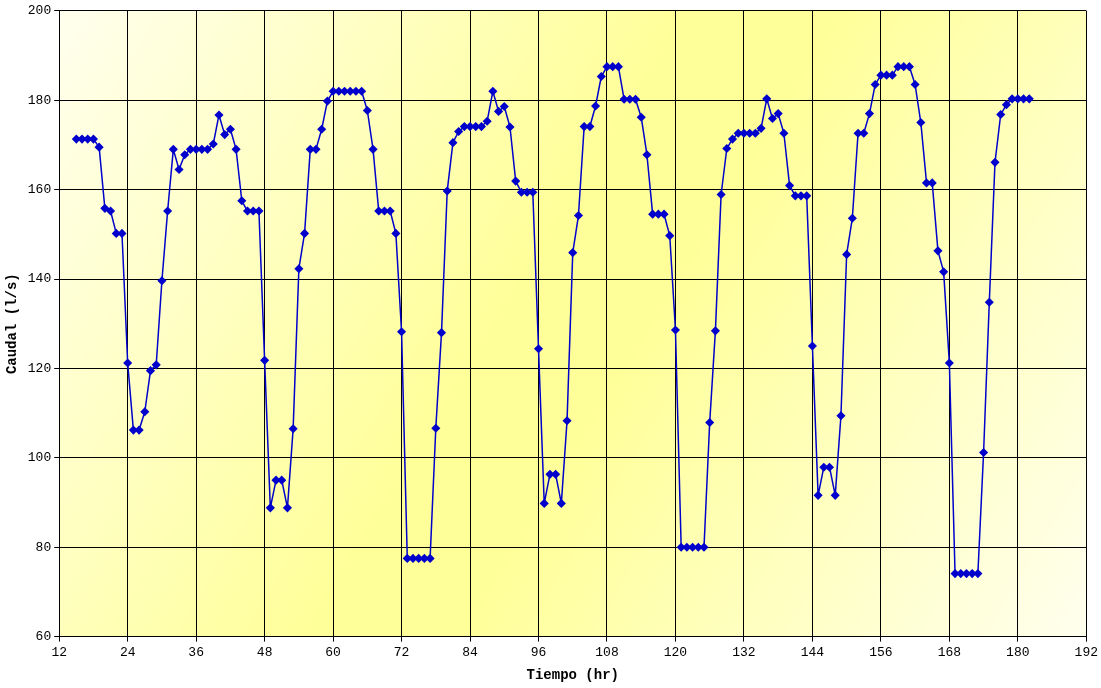 The image size is (1101, 688). I want to click on y-axis-title: Caudal (l/s), so click(11, 324).